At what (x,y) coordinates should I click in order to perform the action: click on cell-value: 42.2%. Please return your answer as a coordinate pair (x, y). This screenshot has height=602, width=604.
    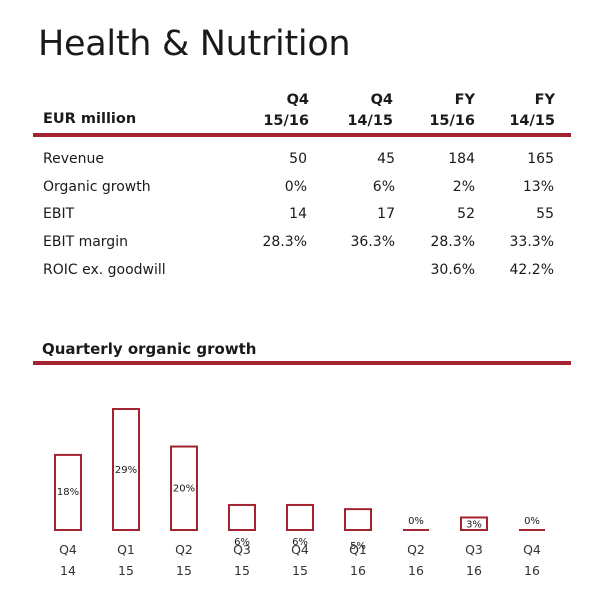
    Looking at the image, I should click on (531, 270).